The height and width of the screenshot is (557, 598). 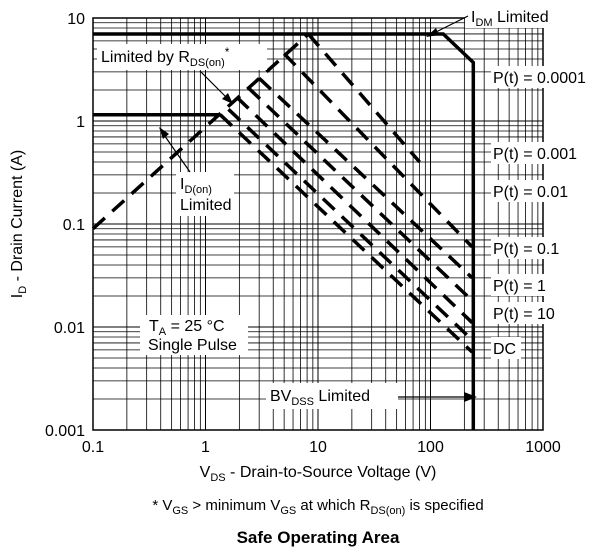 I want to click on p0001-label-bg, so click(x=543, y=77).